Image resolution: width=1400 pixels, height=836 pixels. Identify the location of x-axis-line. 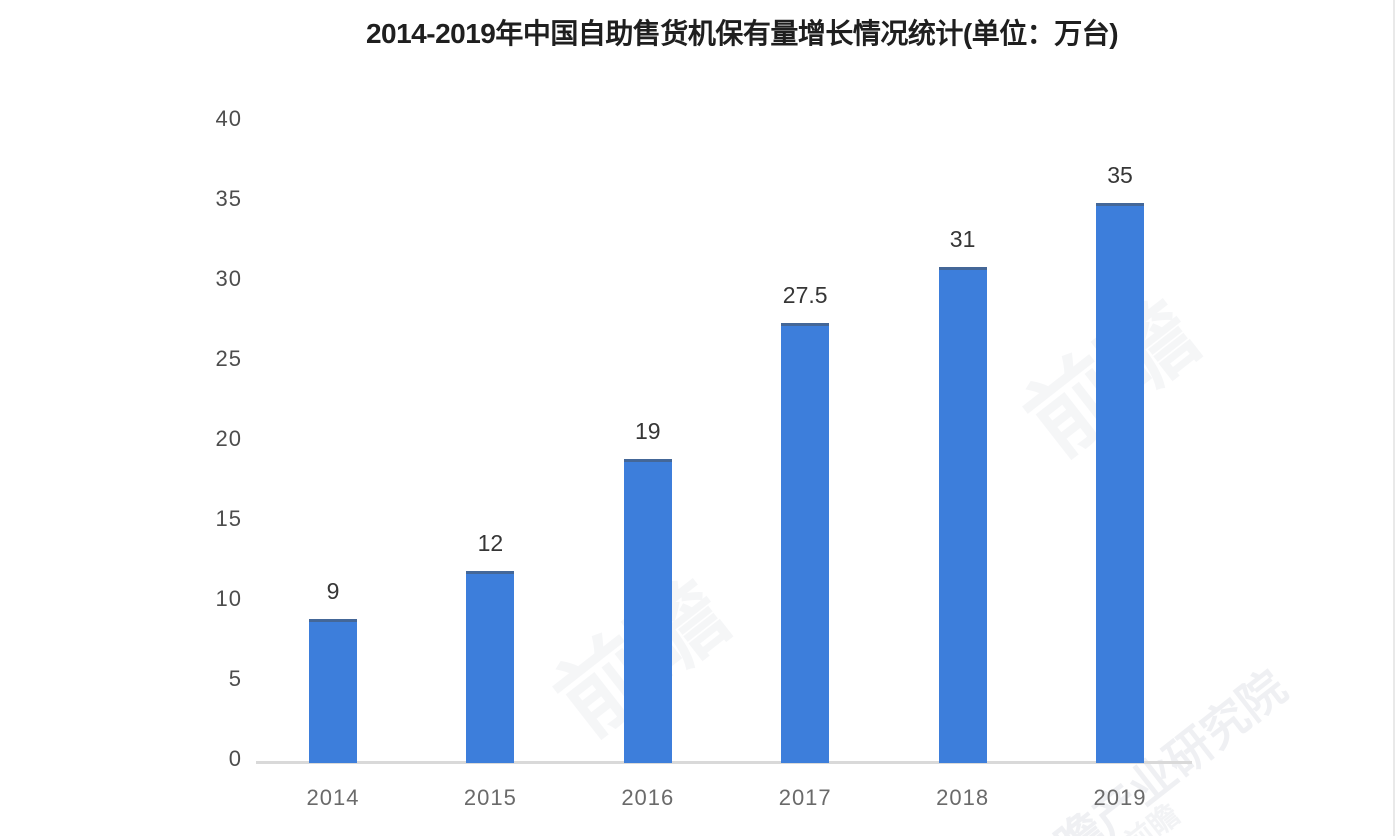
(724, 762).